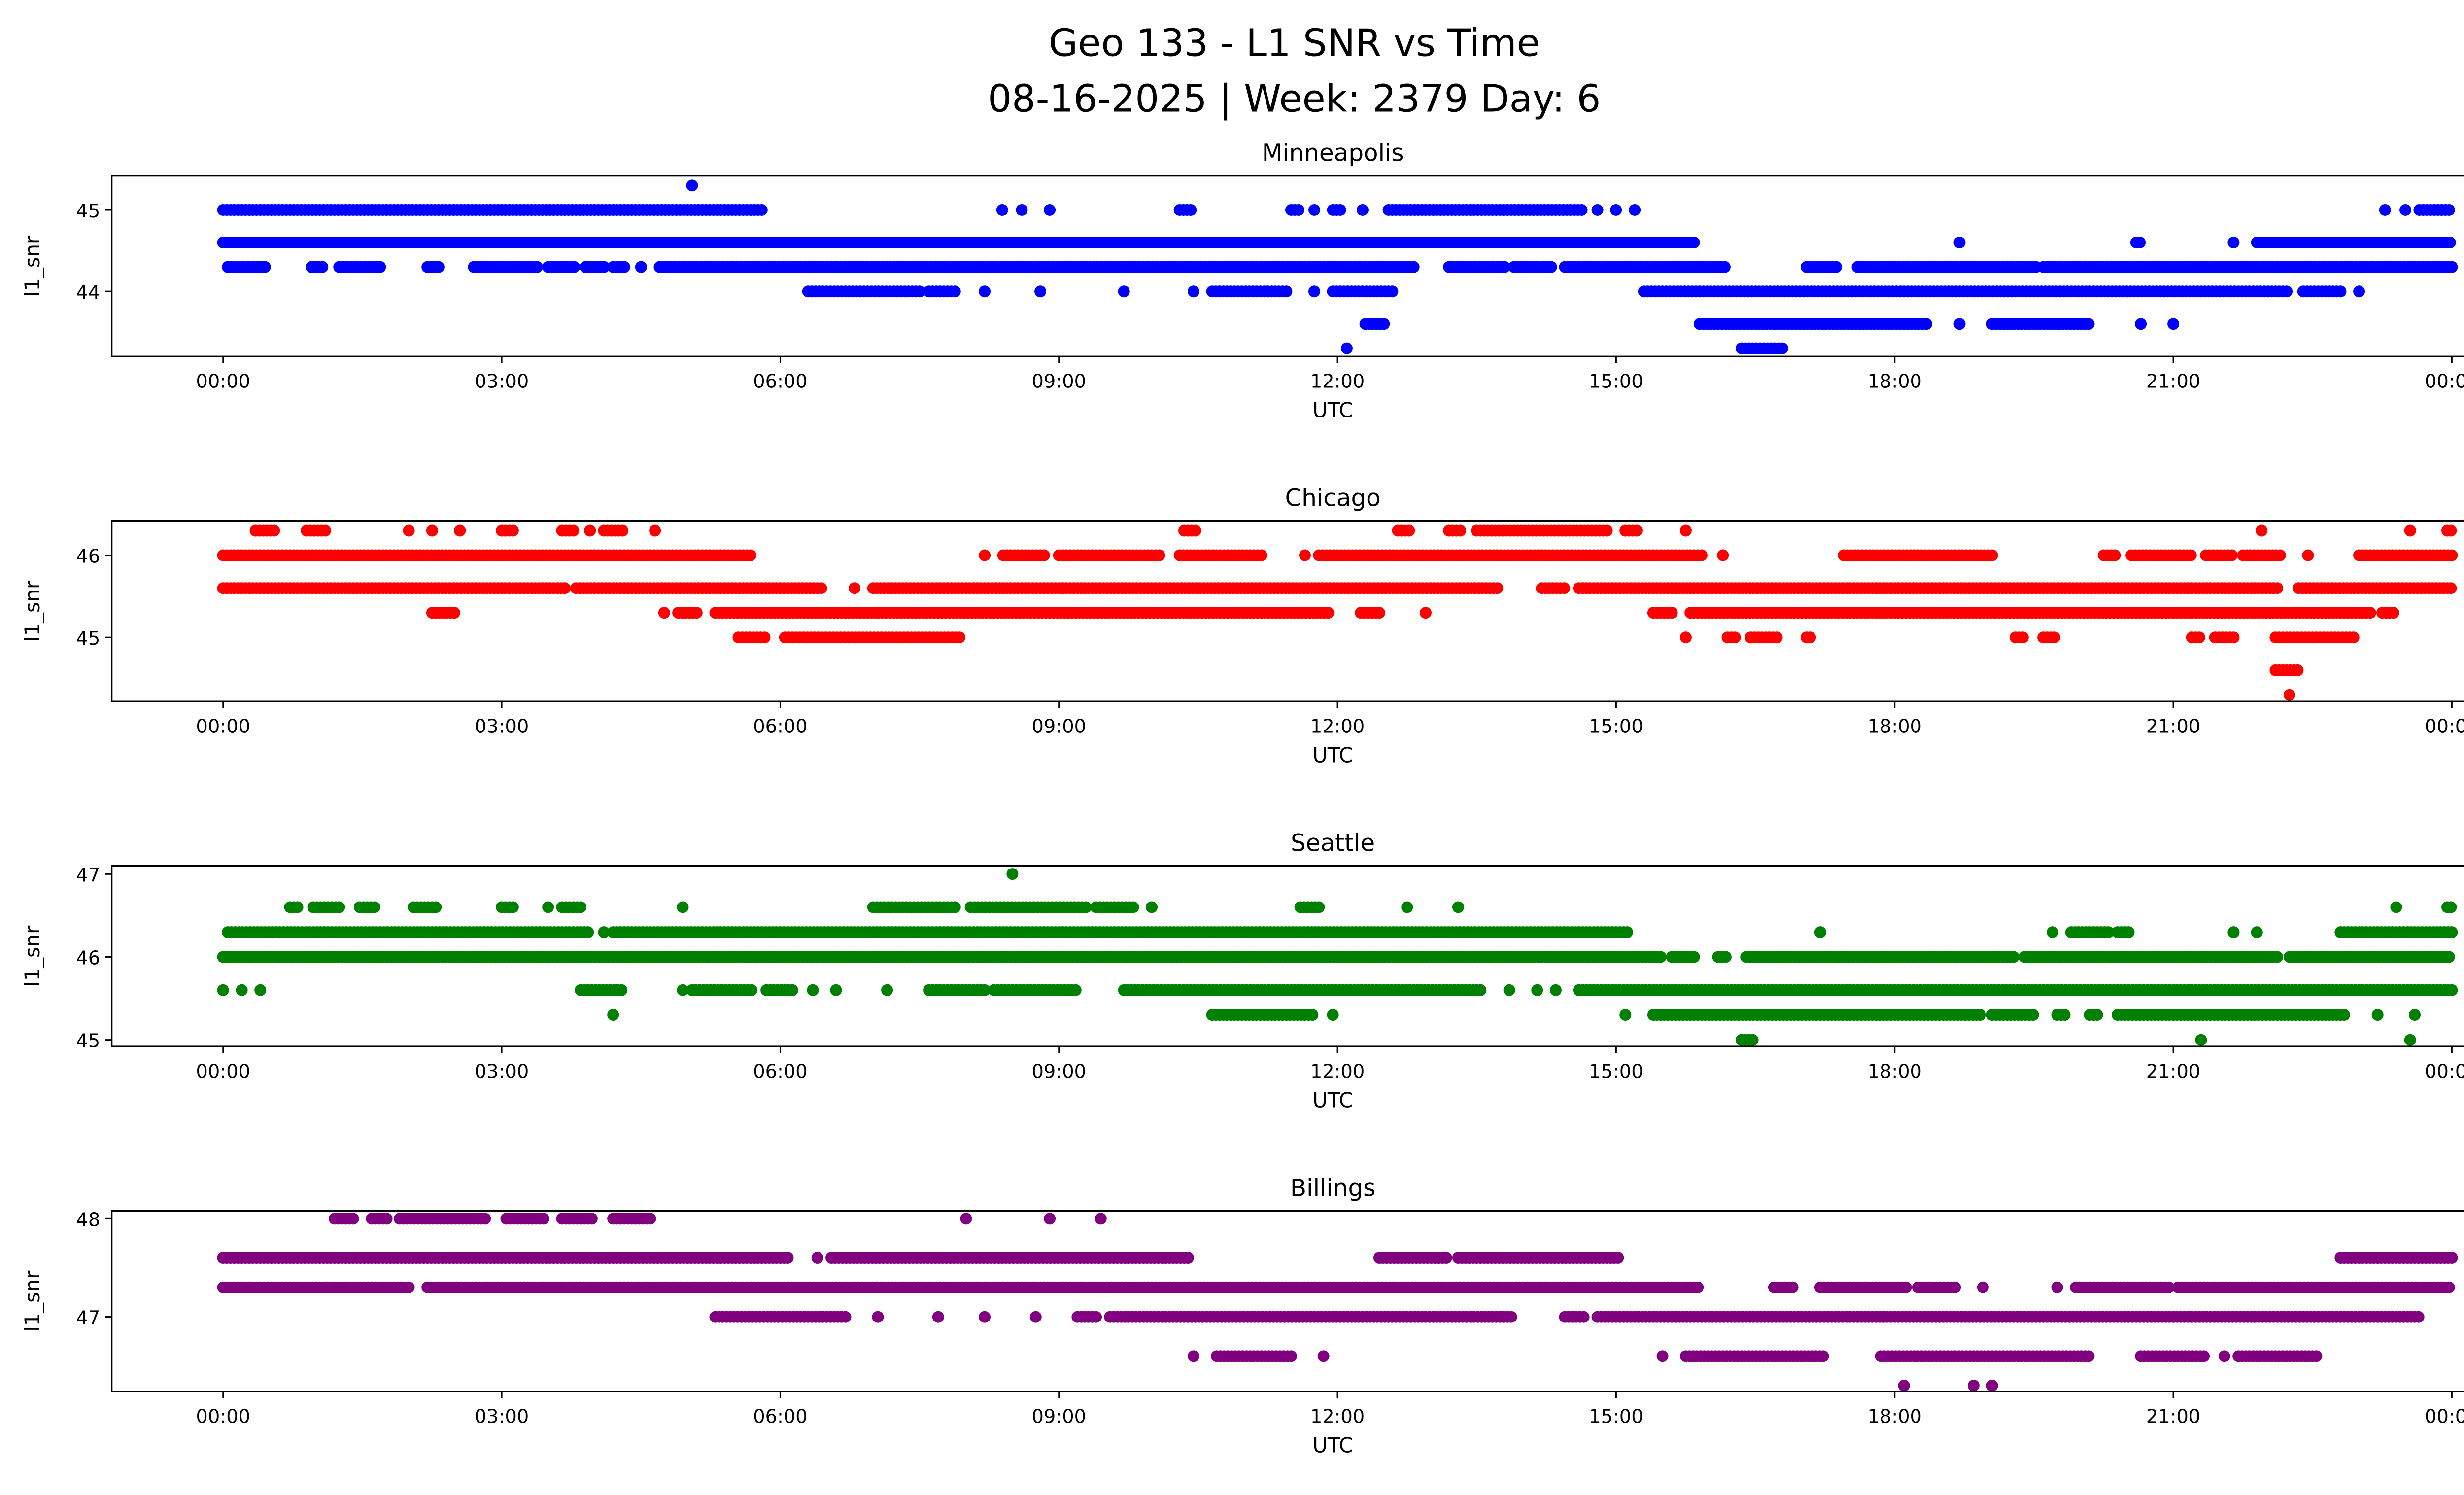 The image size is (2464, 1495). I want to click on x-tick-label: 12:00, so click(1337, 382).